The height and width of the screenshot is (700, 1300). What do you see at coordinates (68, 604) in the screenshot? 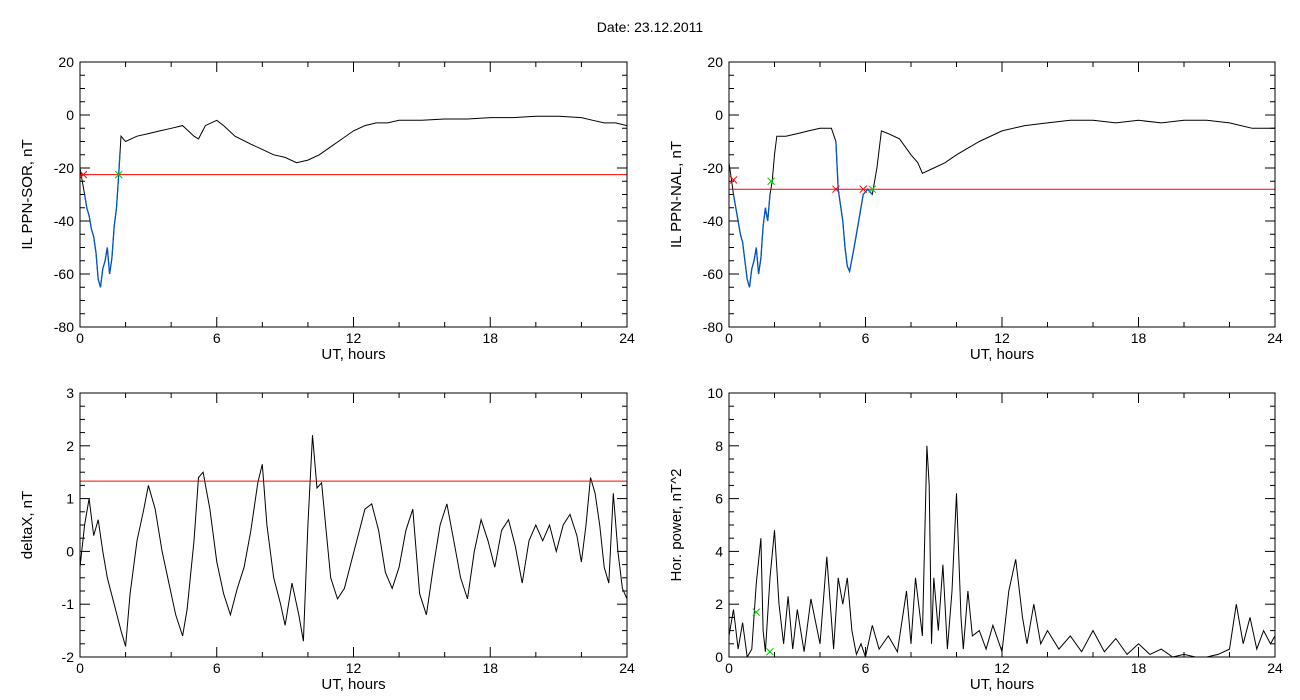
I see `y-tick-label: -1` at bounding box center [68, 604].